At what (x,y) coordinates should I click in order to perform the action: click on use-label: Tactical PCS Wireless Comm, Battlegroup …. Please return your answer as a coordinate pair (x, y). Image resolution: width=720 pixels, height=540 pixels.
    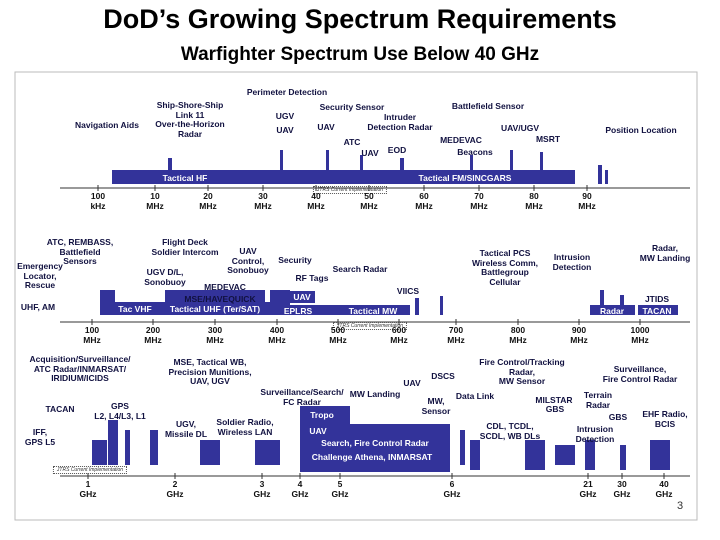
    Looking at the image, I should click on (505, 267).